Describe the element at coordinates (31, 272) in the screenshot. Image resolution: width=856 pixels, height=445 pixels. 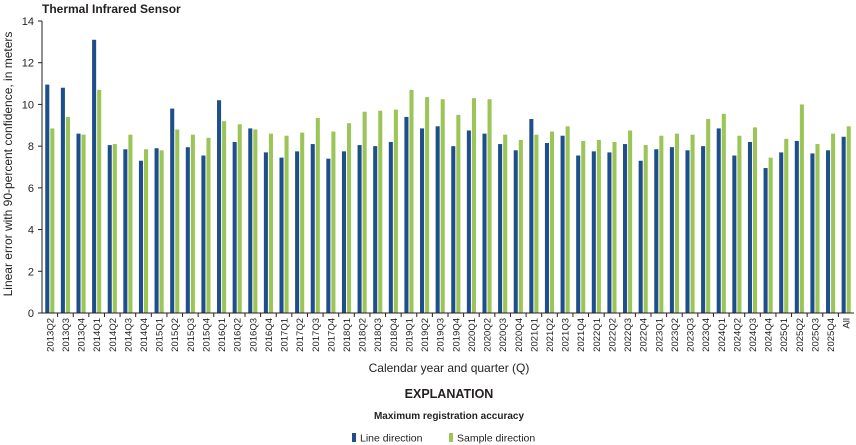
I see `y-tick-label: 2` at that location.